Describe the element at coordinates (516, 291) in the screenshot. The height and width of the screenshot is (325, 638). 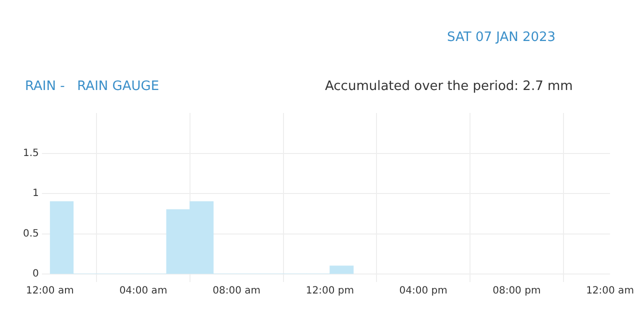
I see `x-tick-label: 08:00 pm` at that location.